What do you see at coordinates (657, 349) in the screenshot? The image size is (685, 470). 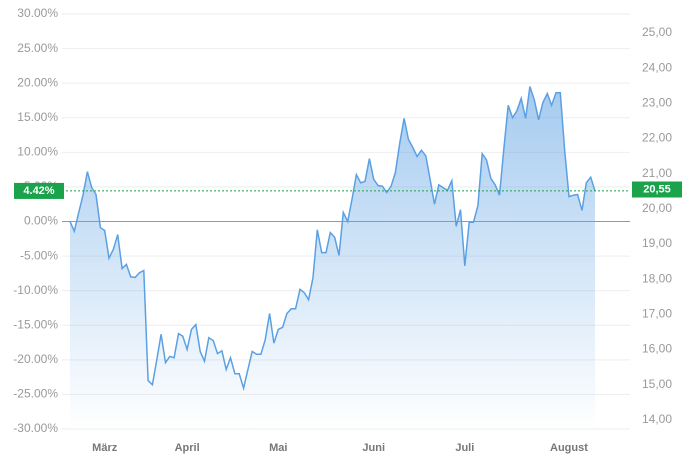 I see `y2-tick-label: 16,00` at bounding box center [657, 349].